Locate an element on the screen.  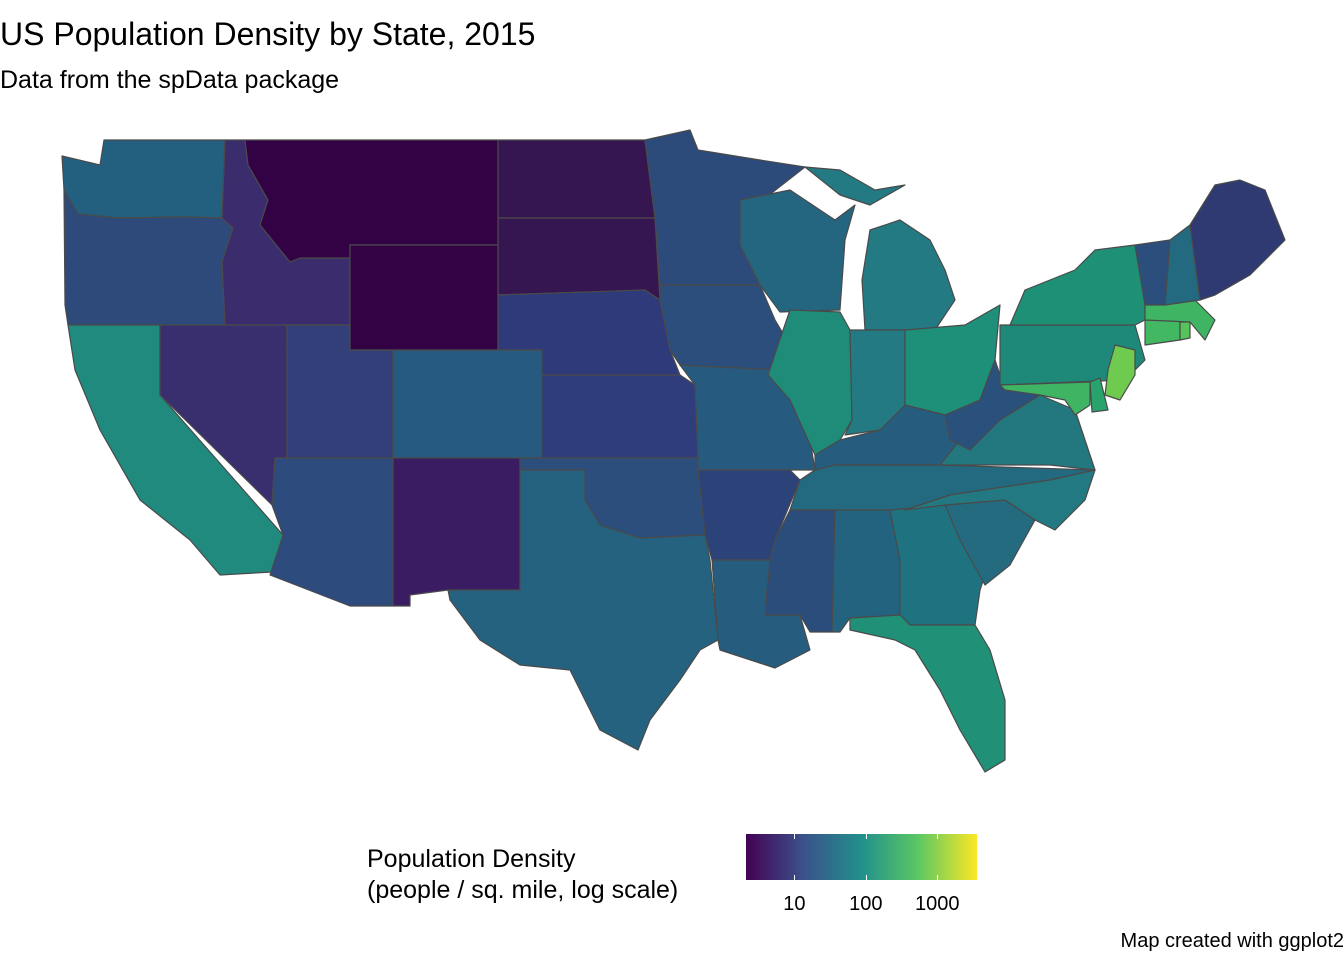
state-washington is located at coordinates (143, 179).